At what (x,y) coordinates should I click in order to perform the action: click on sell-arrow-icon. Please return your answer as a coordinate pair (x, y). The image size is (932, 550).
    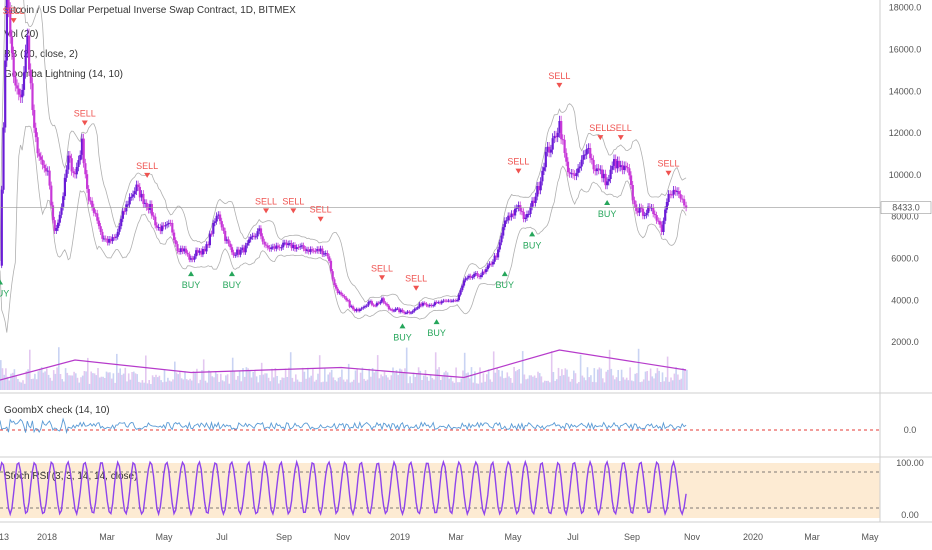
    Looking at the image, I should click on (518, 171).